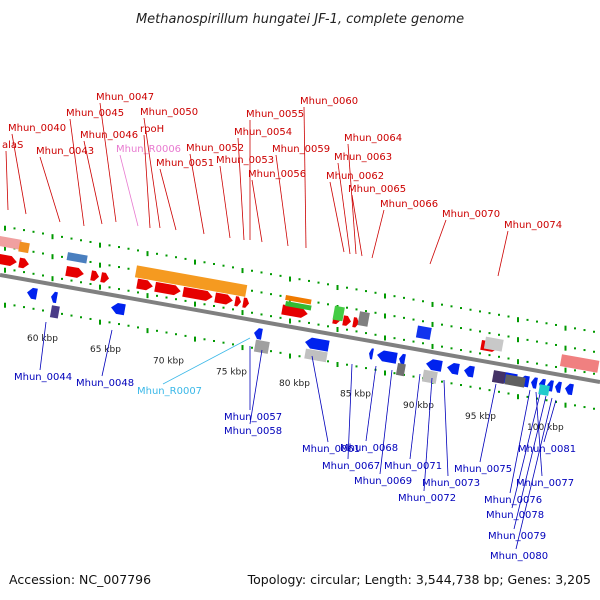 This screenshot has height=600, width=600. What do you see at coordinates (125, 97) in the screenshot?
I see `gene-label-top: Mhun_0047` at bounding box center [125, 97].